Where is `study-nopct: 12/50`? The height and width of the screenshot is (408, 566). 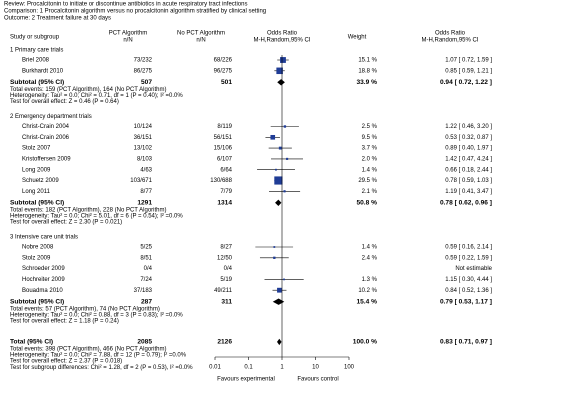 study-nopct: 12/50 is located at coordinates (225, 258).